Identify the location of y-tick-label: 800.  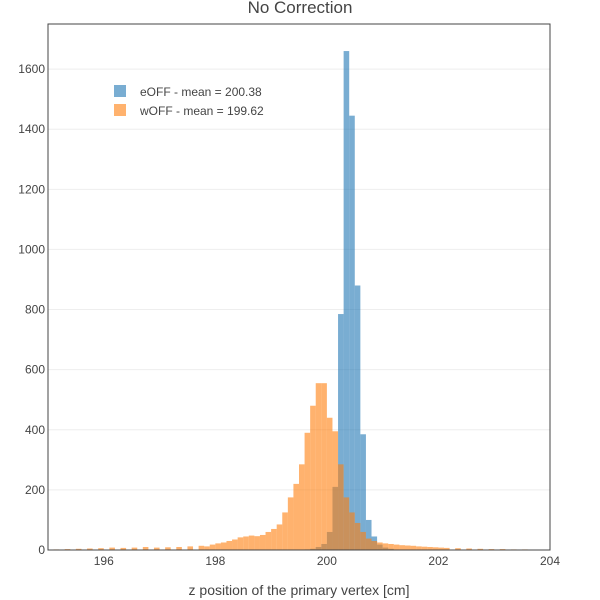
(35, 310).